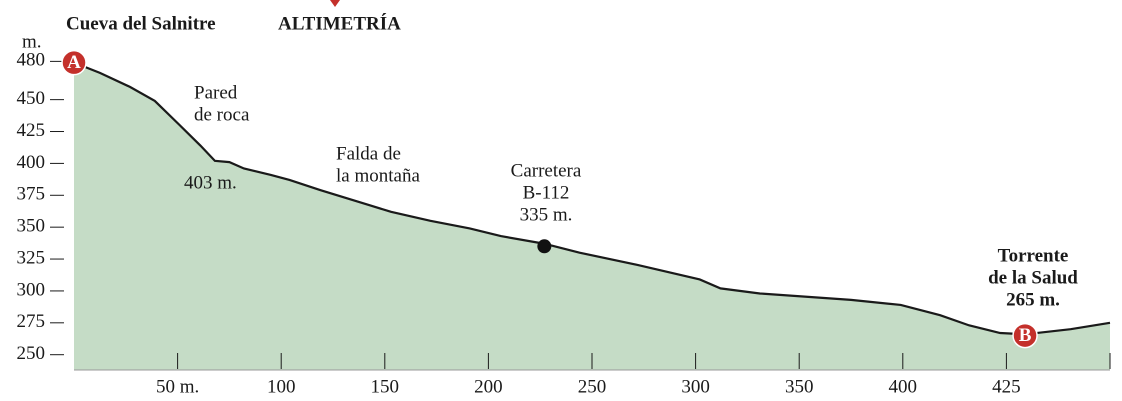 The image size is (1122, 401). I want to click on y-tick-label: 300, so click(31, 289).